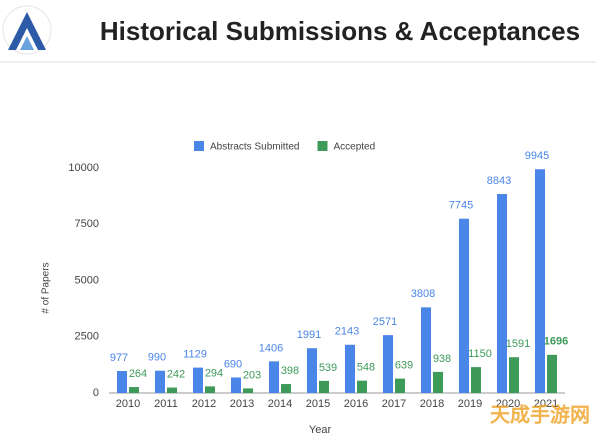 This screenshot has width=596, height=437. Describe the element at coordinates (394, 404) in the screenshot. I see `x-tick-label: 2017` at that location.